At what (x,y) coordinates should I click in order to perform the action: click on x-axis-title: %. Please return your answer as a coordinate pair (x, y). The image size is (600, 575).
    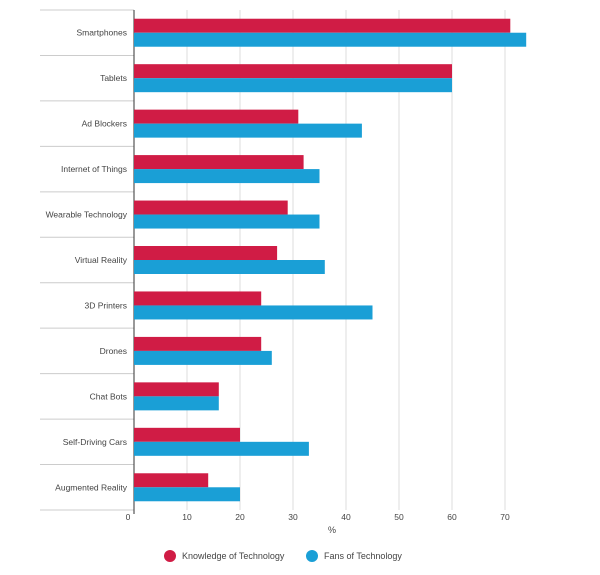
    Looking at the image, I should click on (332, 530).